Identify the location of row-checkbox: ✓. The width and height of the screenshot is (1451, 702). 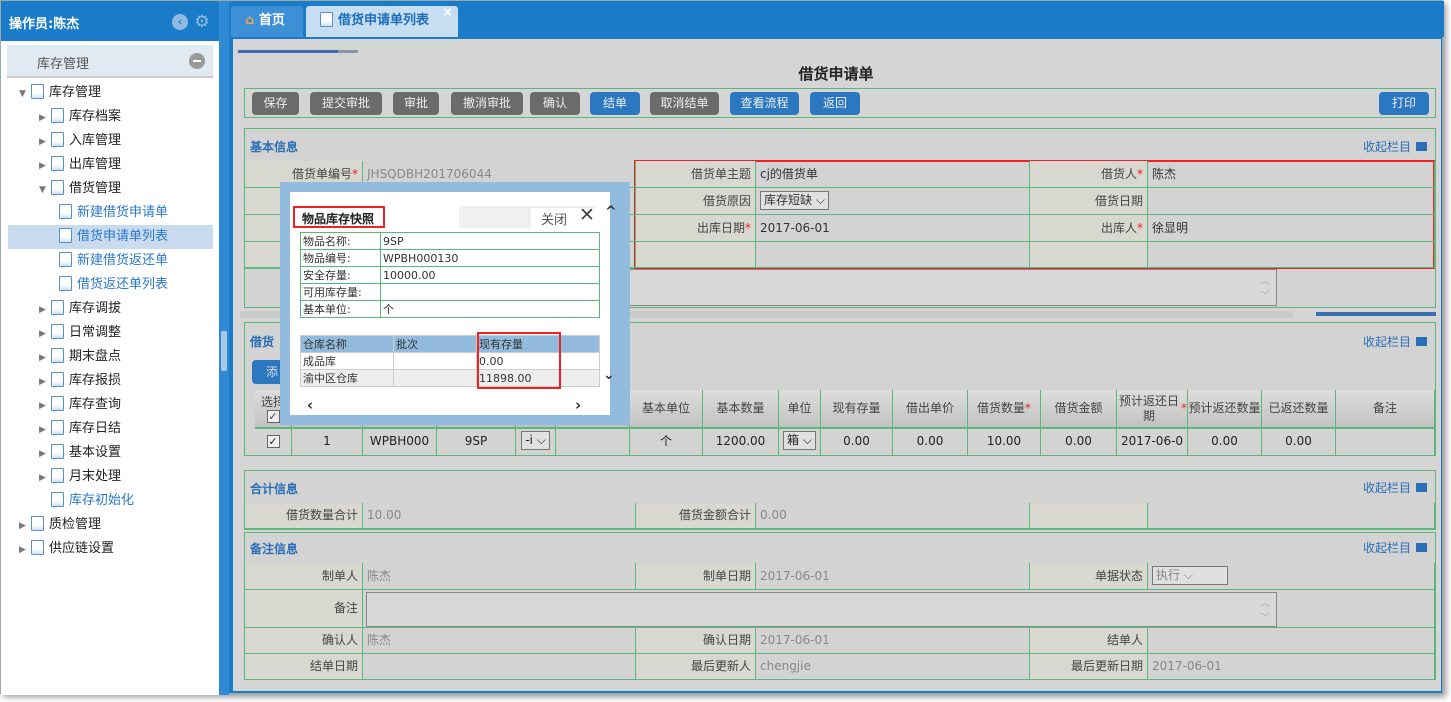
(273, 441).